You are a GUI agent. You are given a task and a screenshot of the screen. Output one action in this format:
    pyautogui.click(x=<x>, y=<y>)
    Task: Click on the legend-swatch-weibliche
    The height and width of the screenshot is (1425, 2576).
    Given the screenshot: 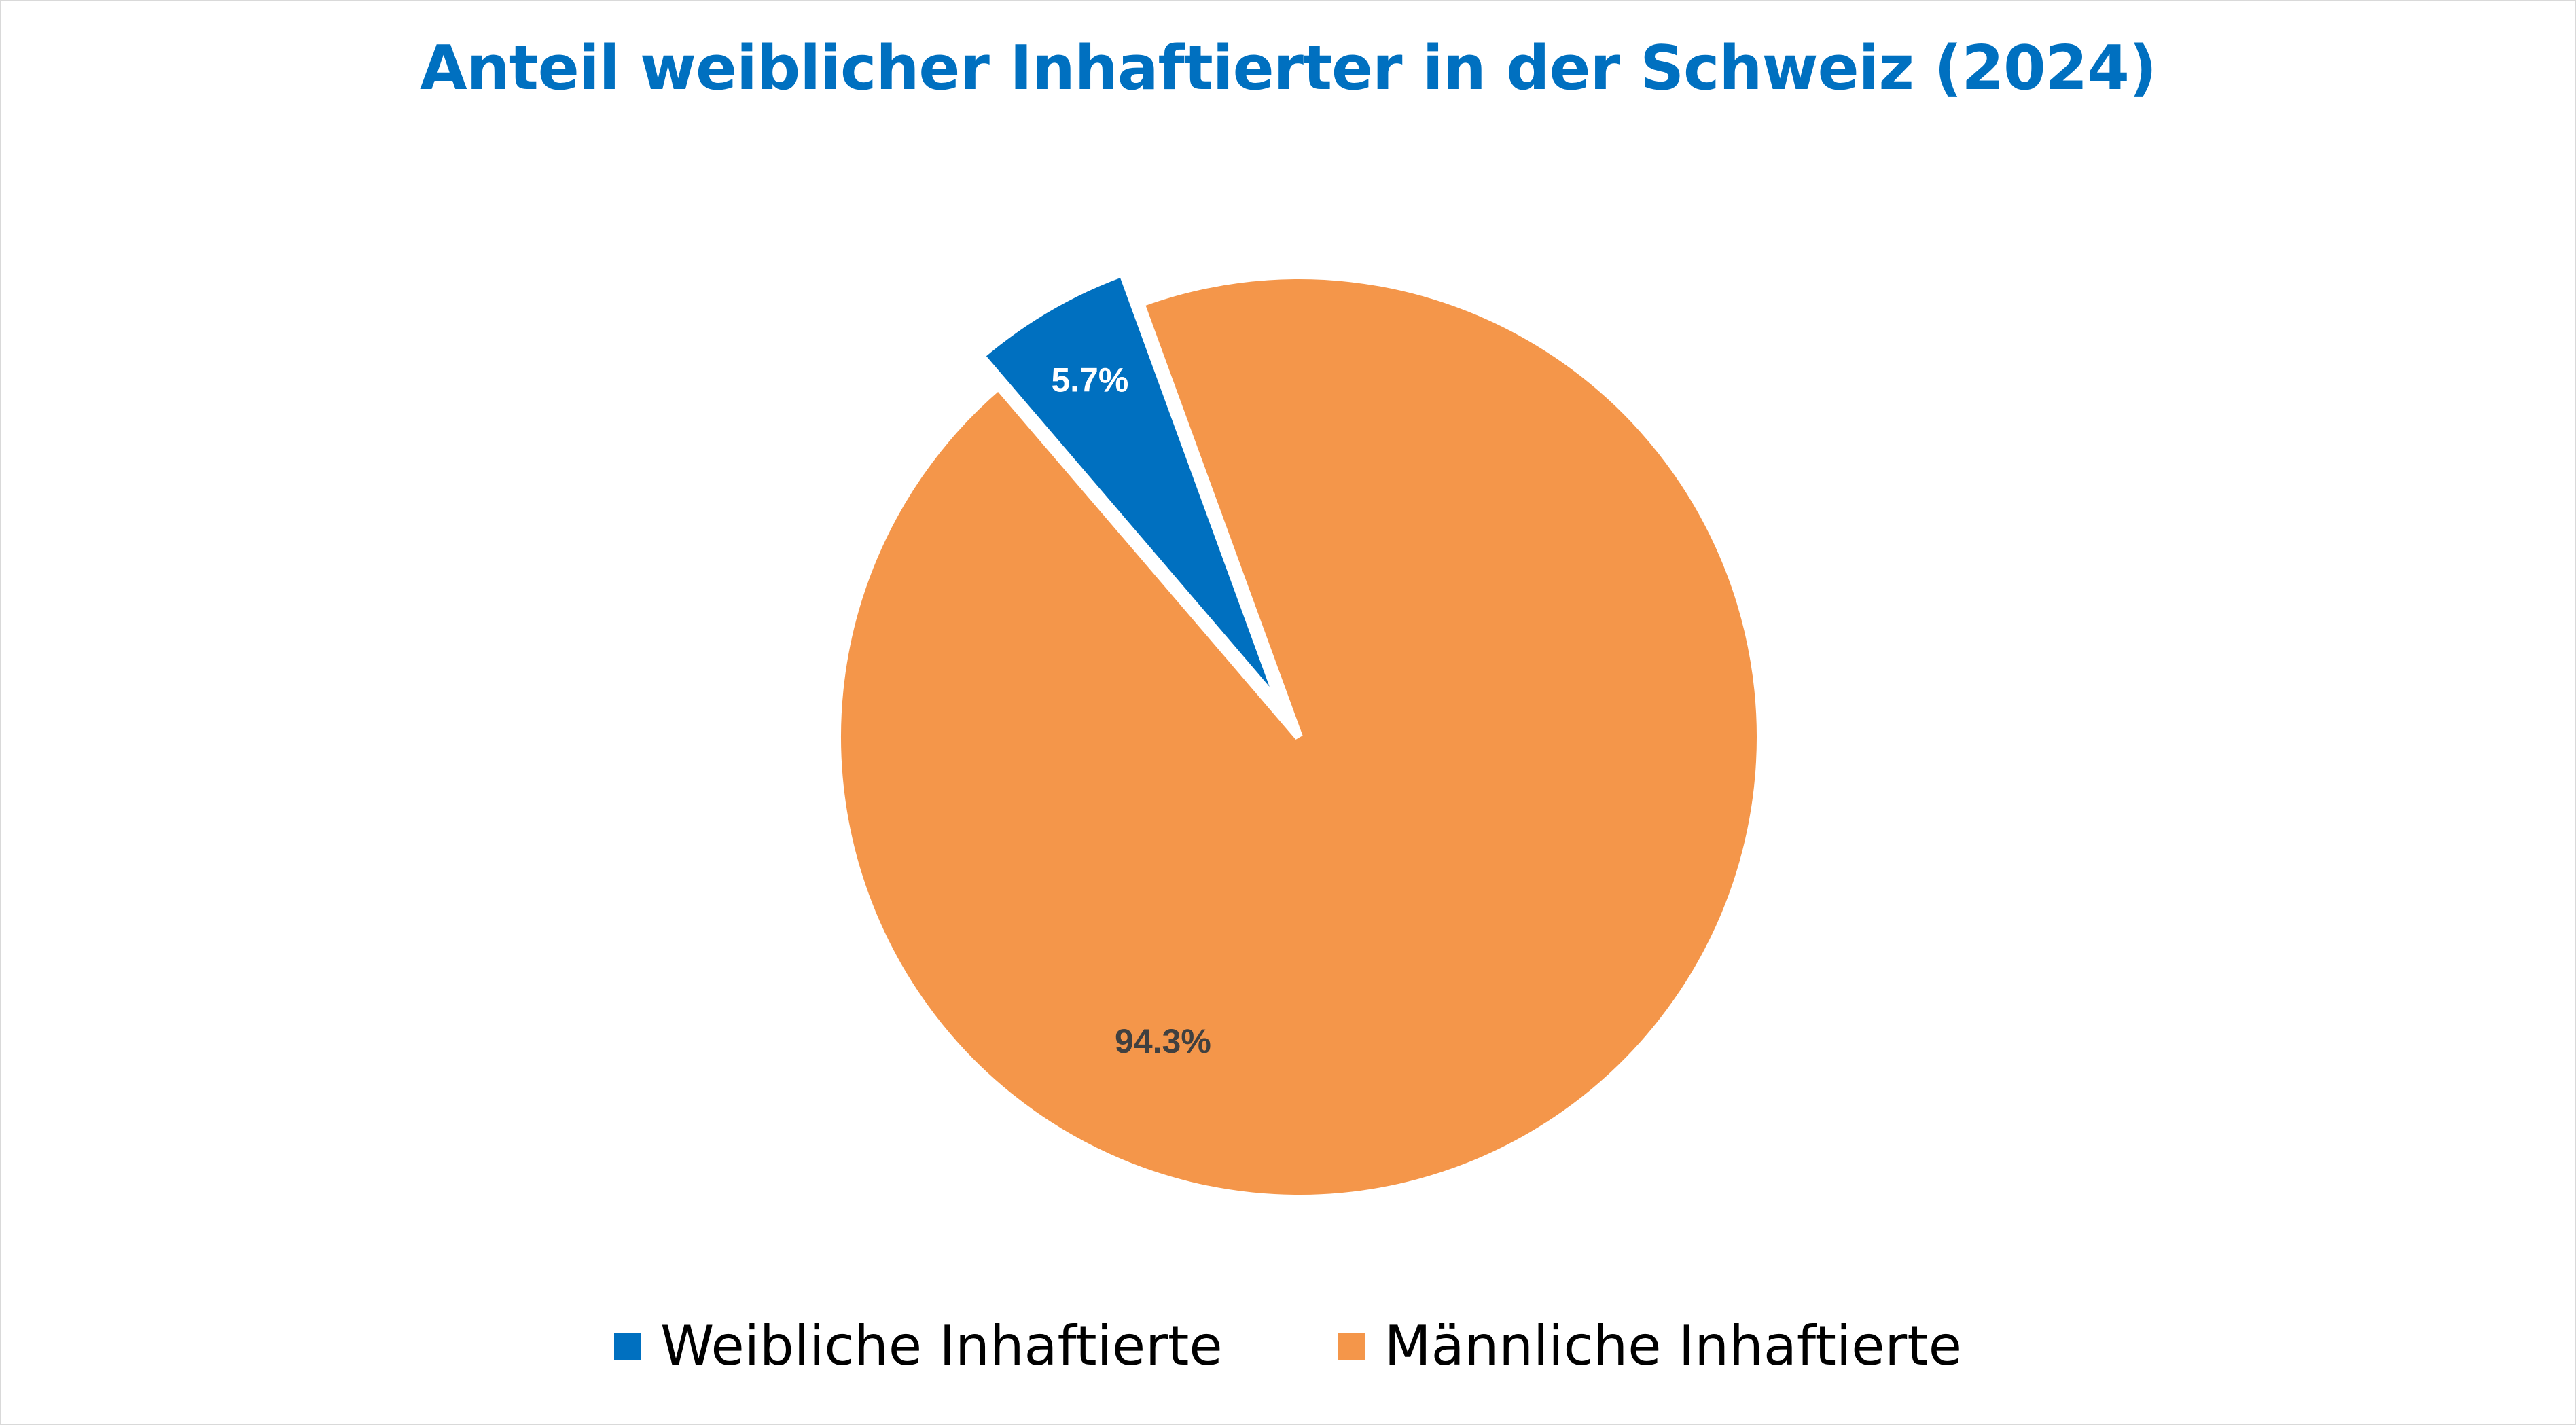 What is the action you would take?
    pyautogui.click(x=628, y=1346)
    